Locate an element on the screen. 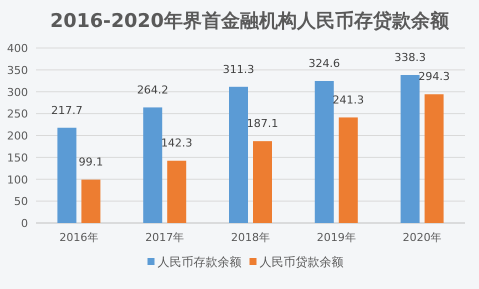 This screenshot has width=479, height=289. y-tick-label: 100 is located at coordinates (17, 179).